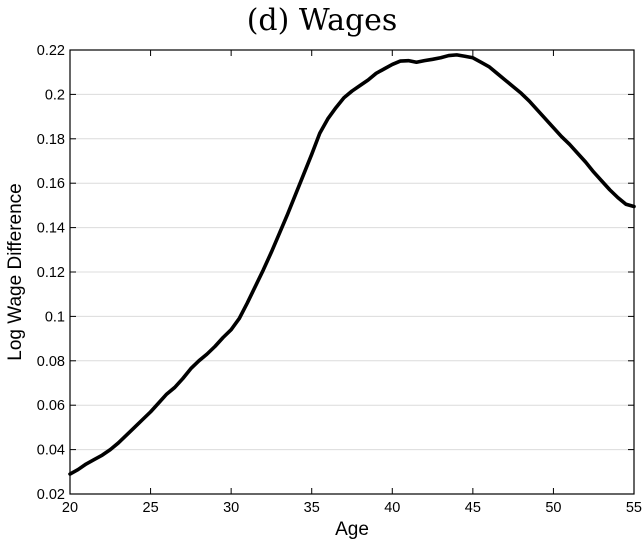 This screenshot has height=544, width=644. What do you see at coordinates (51, 362) in the screenshot?
I see `y-tick-label: 0.08` at bounding box center [51, 362].